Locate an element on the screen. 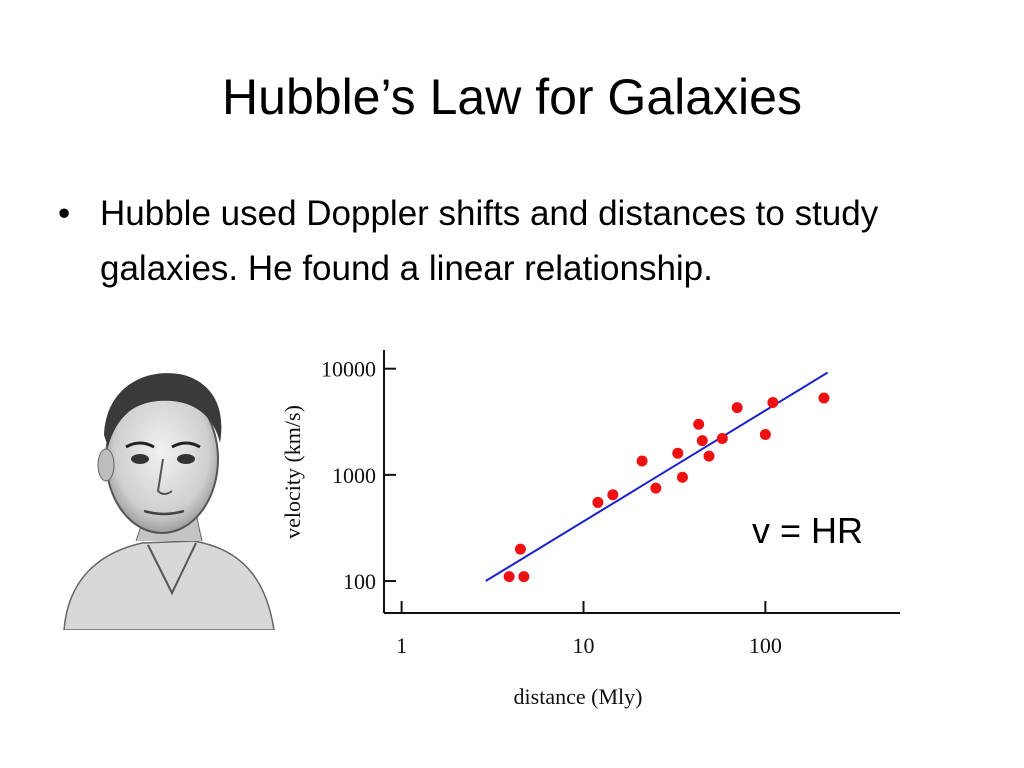 The width and height of the screenshot is (1024, 768). x-tick-label: 100 is located at coordinates (765, 645).